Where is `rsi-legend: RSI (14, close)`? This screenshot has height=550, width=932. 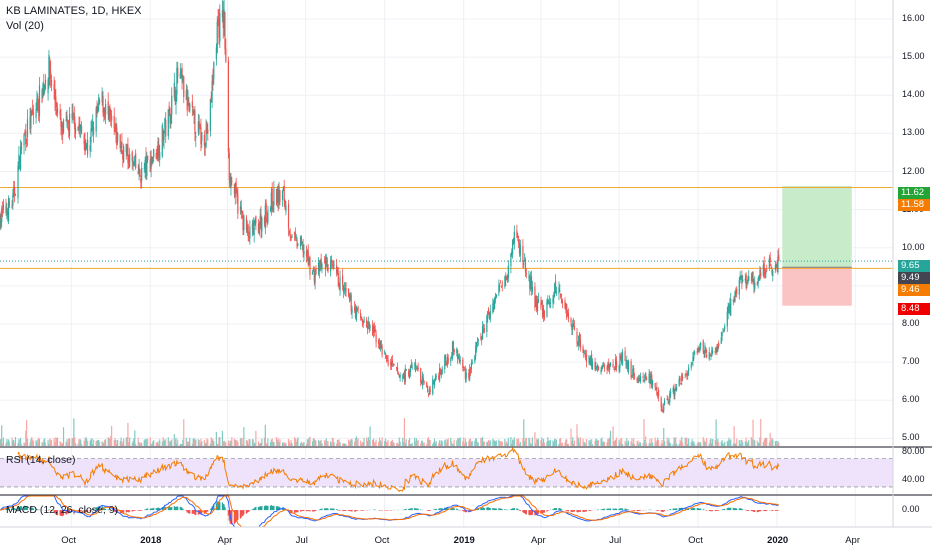 rsi-legend: RSI (14, close) is located at coordinates (41, 460).